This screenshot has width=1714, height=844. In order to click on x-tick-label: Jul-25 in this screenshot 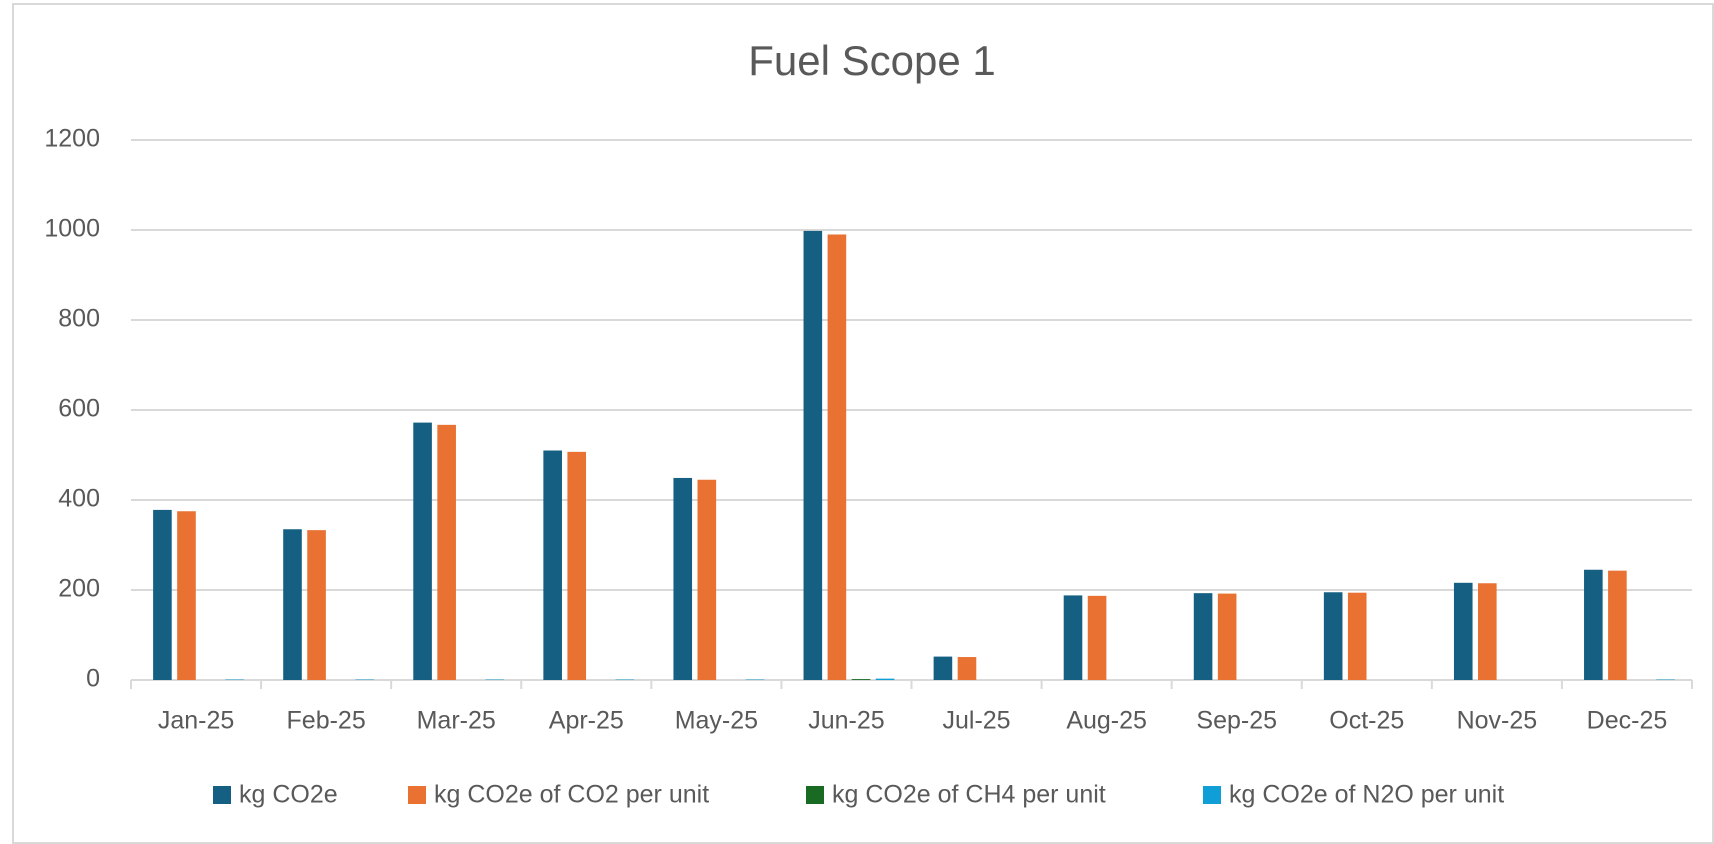, I will do `click(976, 721)`.